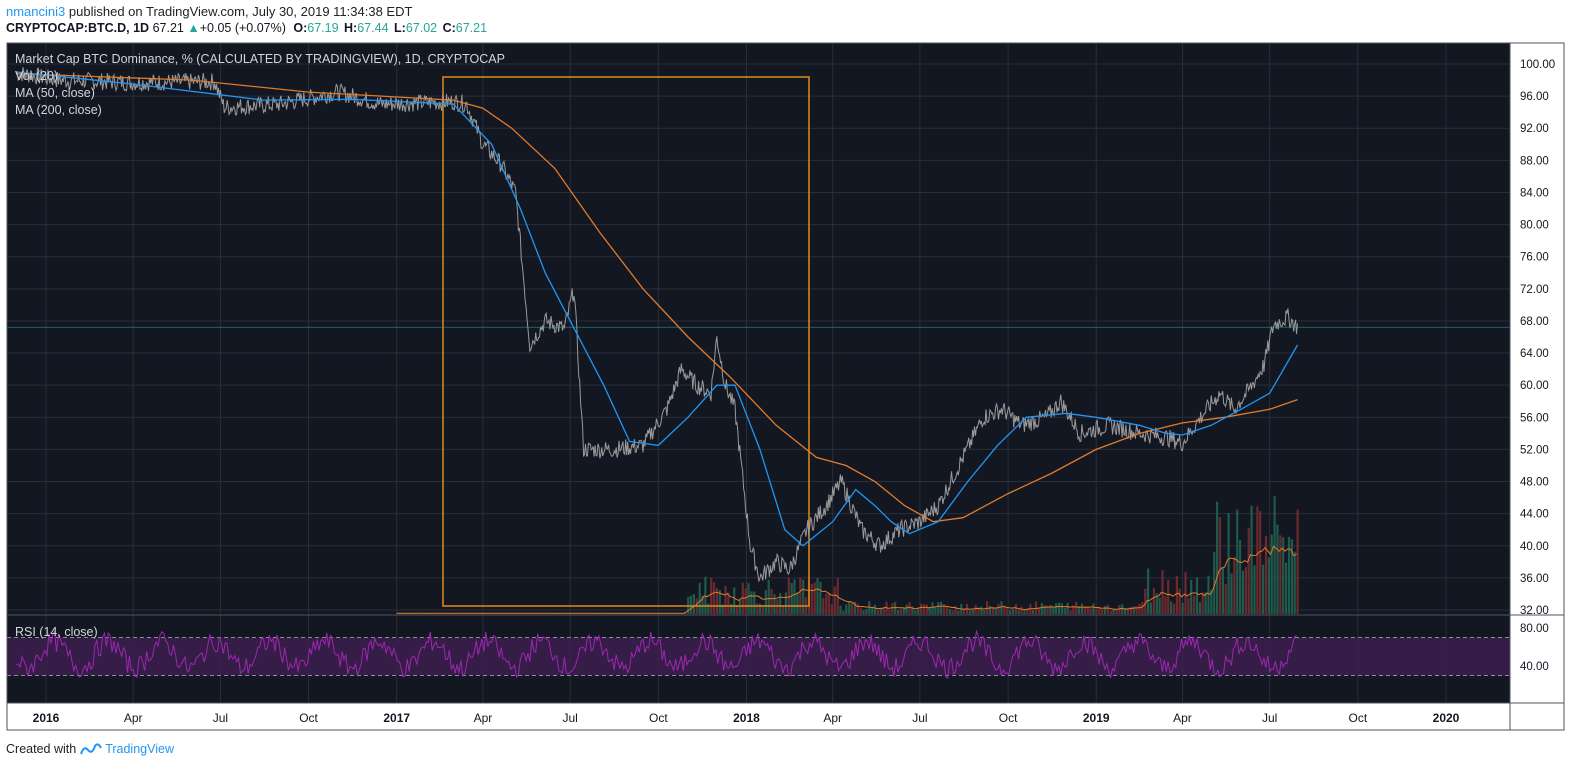 The height and width of the screenshot is (777, 1588). What do you see at coordinates (1534, 290) in the screenshot?
I see `y-tick-label: 72.00` at bounding box center [1534, 290].